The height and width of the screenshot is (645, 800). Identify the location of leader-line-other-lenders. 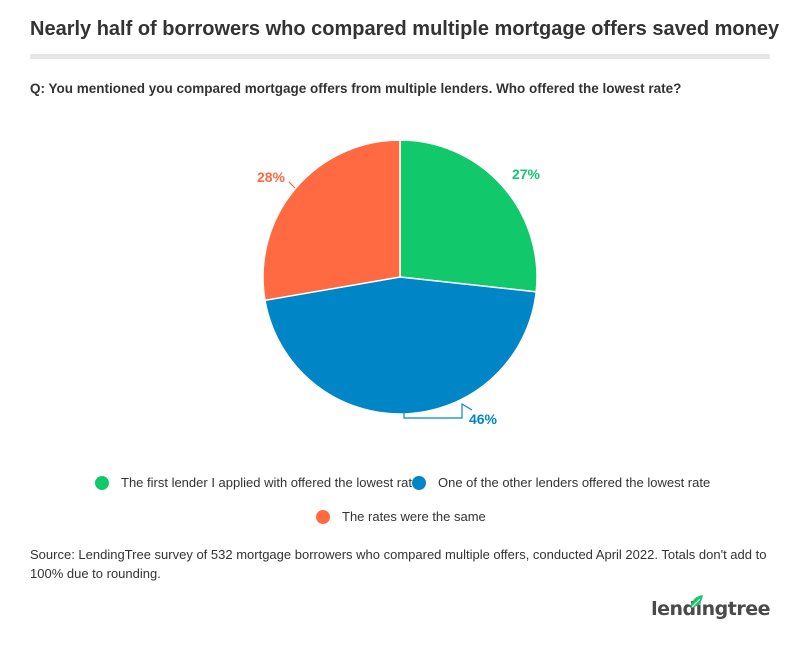
(438, 410).